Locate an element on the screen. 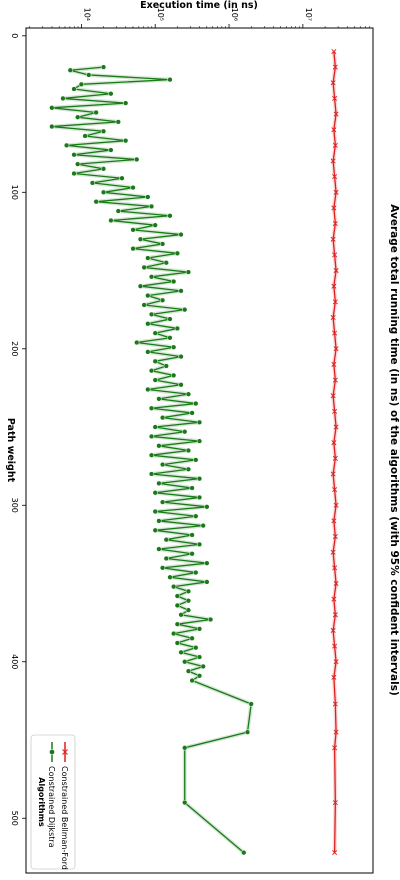 This screenshot has height=880, width=400. x-axis-label: Path weight is located at coordinates (10, 450).